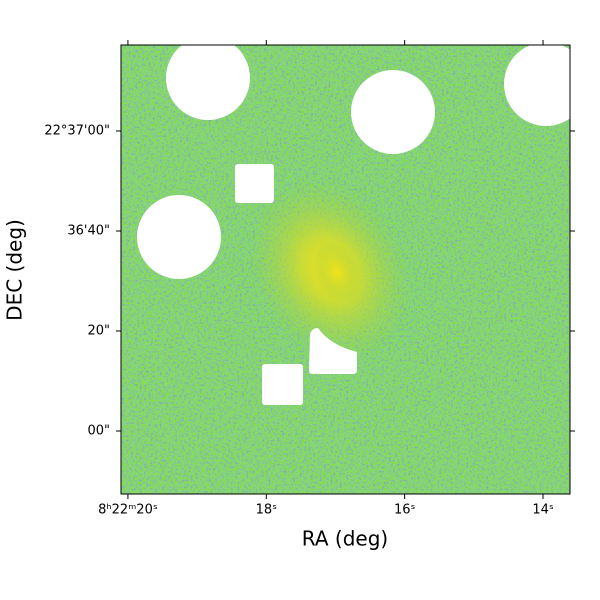 Image resolution: width=600 pixels, height=600 pixels. What do you see at coordinates (543, 510) in the screenshot?
I see `x-tick-label: 14ˢ` at bounding box center [543, 510].